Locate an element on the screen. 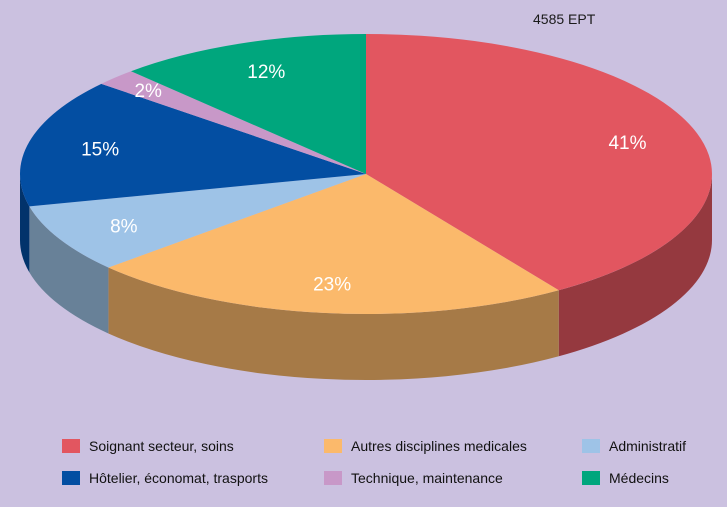 The width and height of the screenshot is (727, 507). pie-slice-technique-maintenance is located at coordinates (233, 122).